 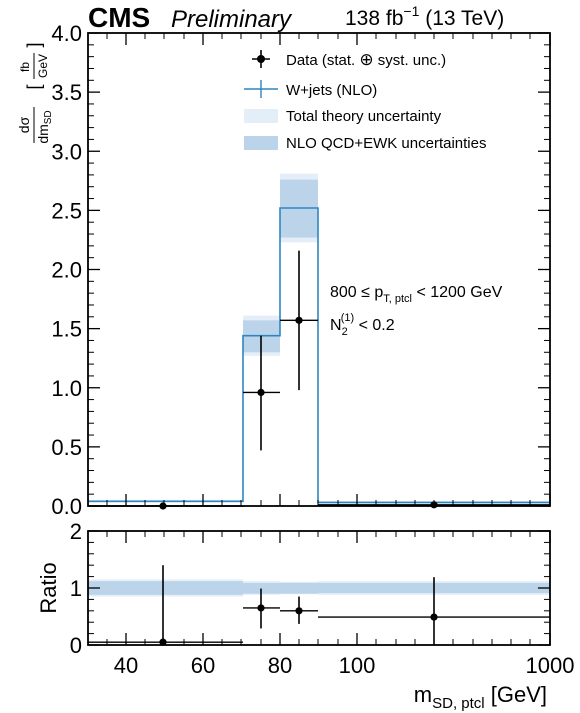 I want to click on main-ytick-label: 0.0, so click(x=66, y=506).